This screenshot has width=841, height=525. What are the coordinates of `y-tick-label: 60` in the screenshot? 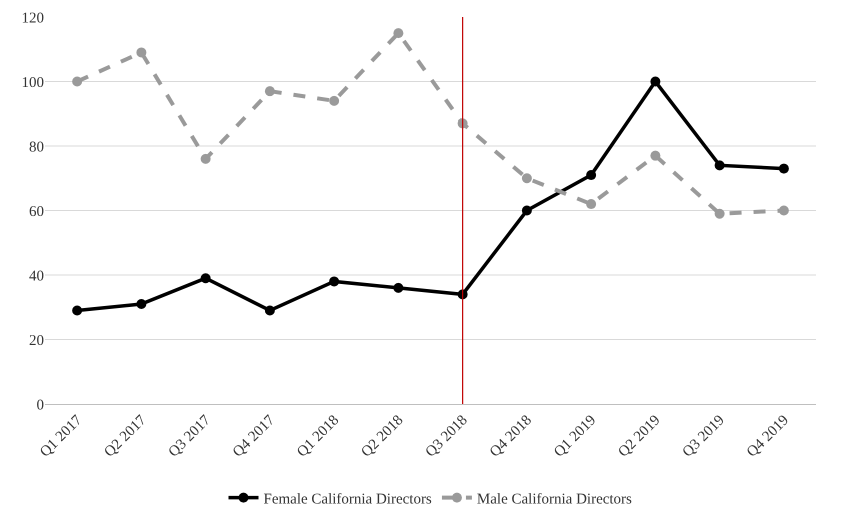 It's located at (36, 212).